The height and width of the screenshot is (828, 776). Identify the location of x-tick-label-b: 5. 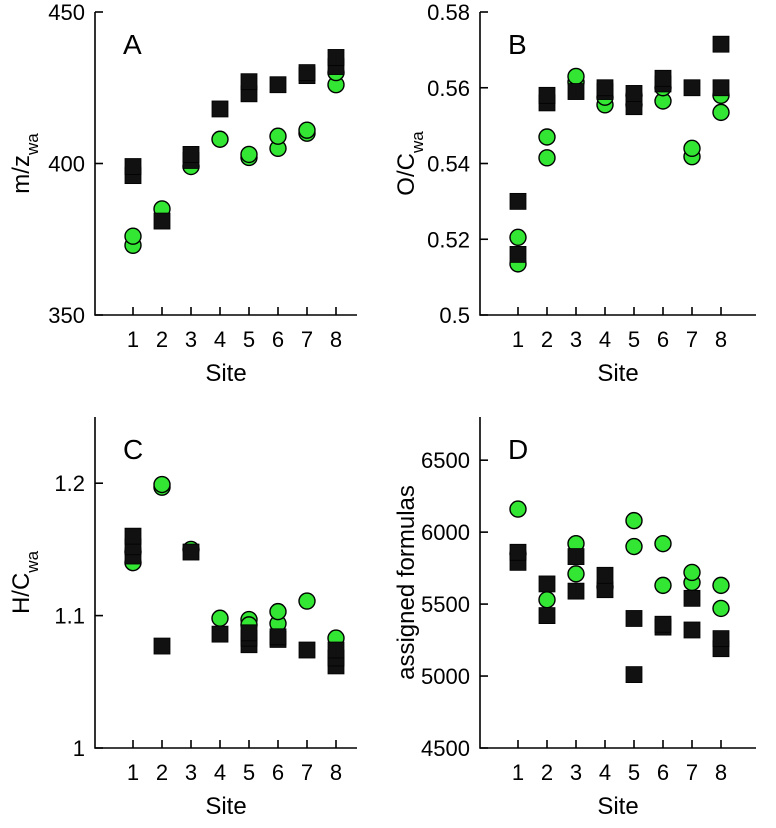
(634, 339).